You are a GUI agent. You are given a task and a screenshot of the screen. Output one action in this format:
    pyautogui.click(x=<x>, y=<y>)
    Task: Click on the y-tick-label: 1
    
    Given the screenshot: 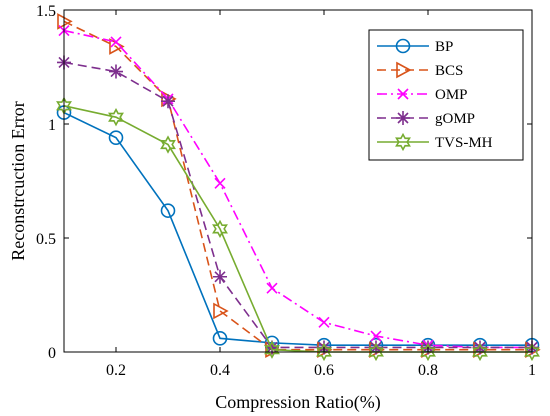 What is the action you would take?
    pyautogui.click(x=52, y=125)
    